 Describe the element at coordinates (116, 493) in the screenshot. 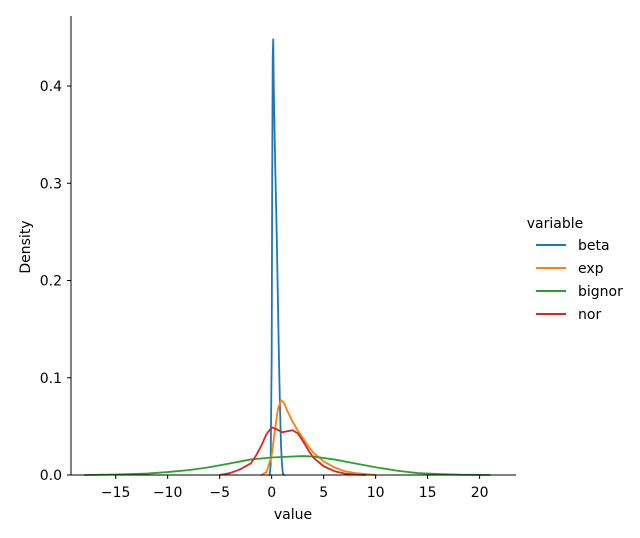

I see `x-tick-label: −15` at that location.